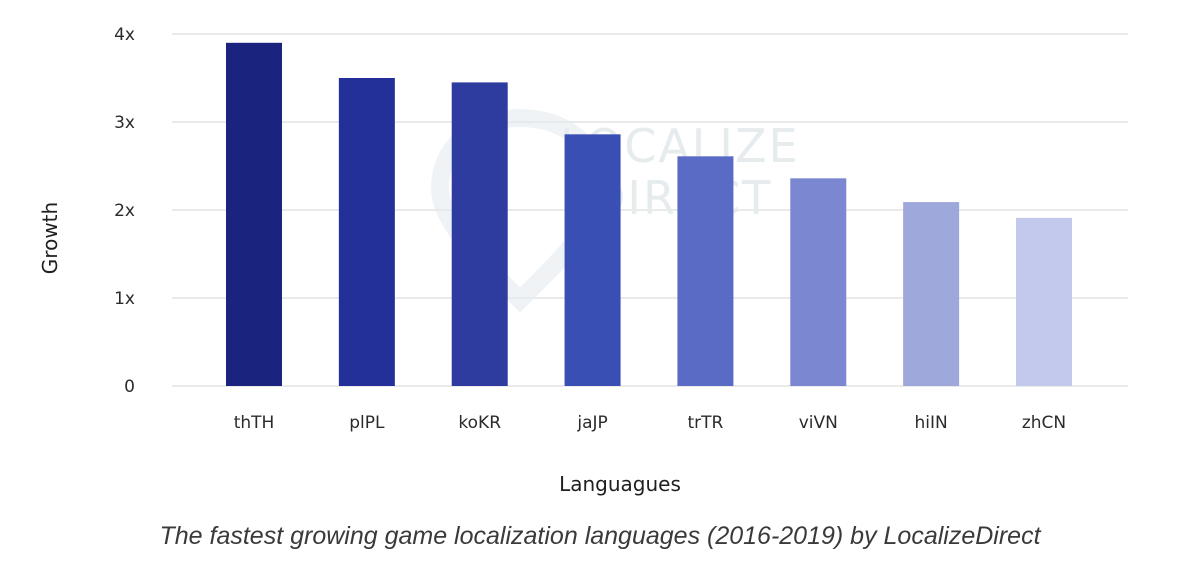 The height and width of the screenshot is (584, 1200). I want to click on x-tick-label: zhCN, so click(1044, 423).